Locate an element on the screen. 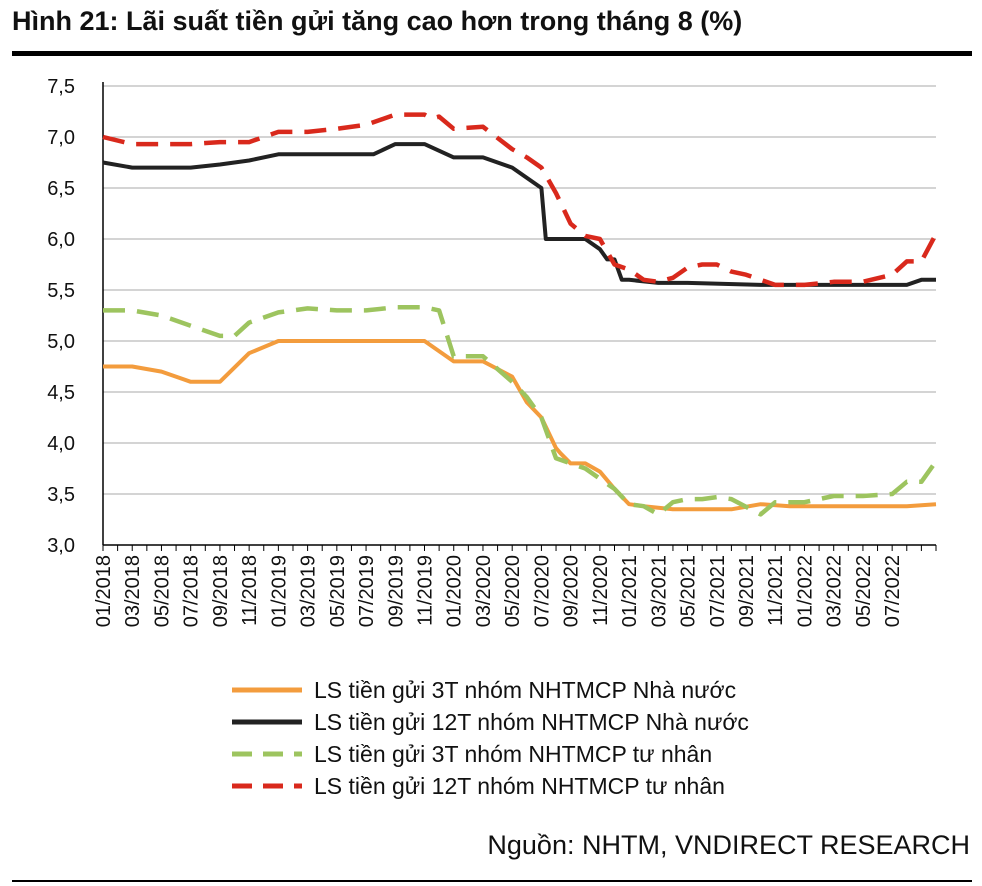 This screenshot has width=982, height=886. y-tick-label: 7,0 is located at coordinates (61, 138).